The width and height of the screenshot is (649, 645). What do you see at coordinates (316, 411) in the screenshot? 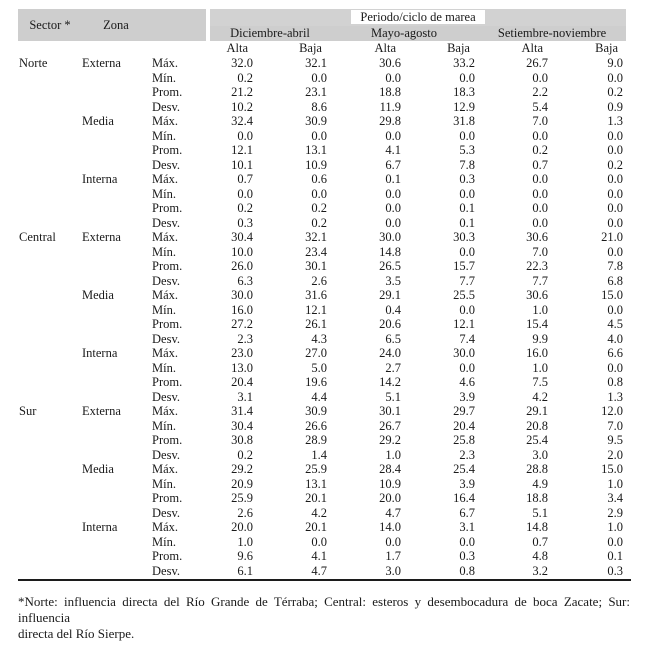
I see `value-cell: 30.9` at bounding box center [316, 411].